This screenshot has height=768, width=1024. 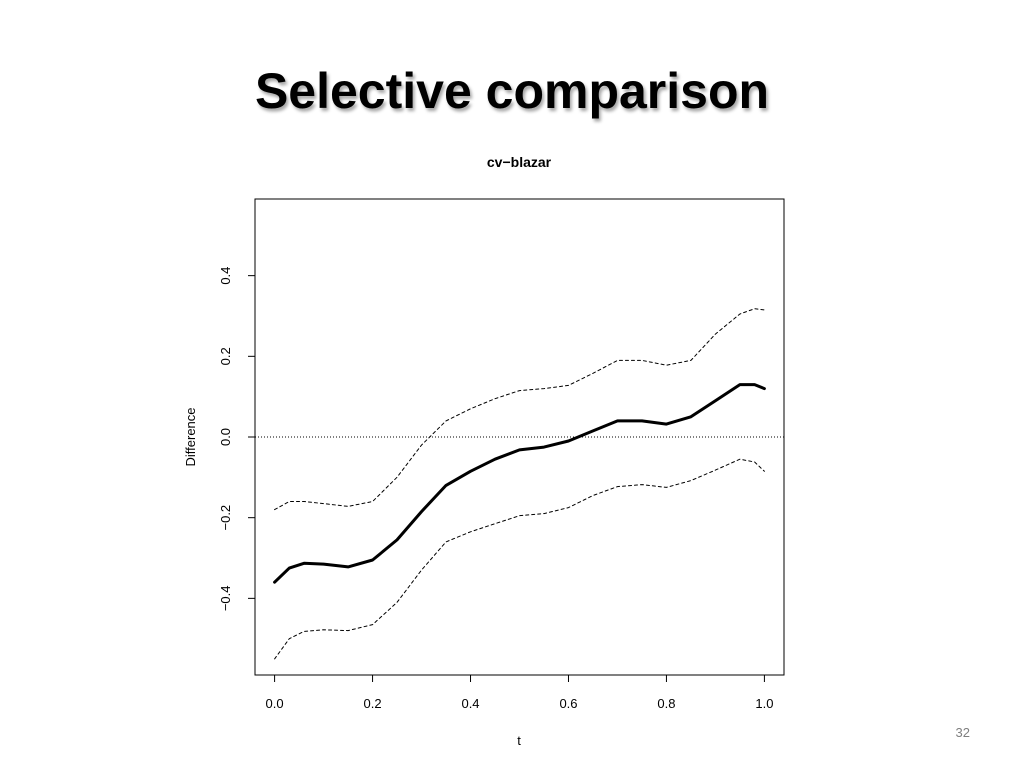 I want to click on x-tick-label: 0.8, so click(x=666, y=703).